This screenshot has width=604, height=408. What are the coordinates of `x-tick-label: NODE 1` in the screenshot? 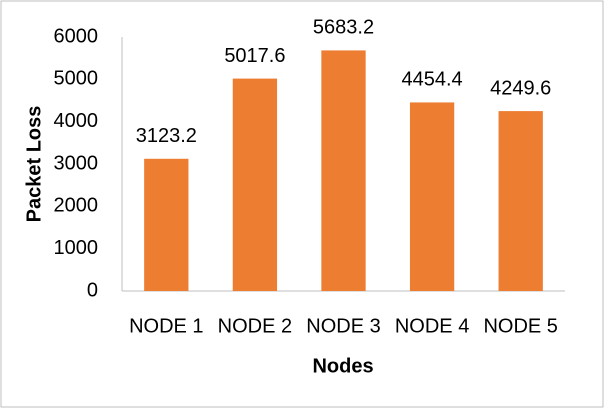 It's located at (166, 326).